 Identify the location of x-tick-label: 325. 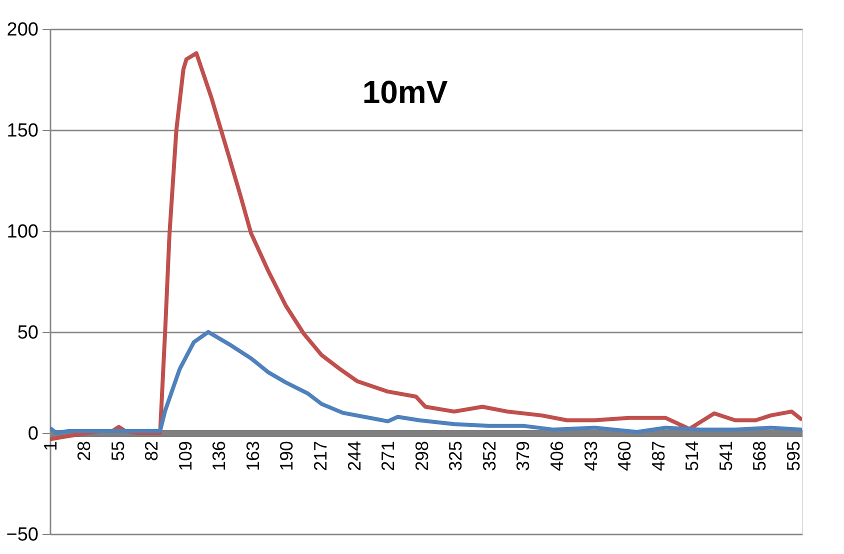
(456, 456).